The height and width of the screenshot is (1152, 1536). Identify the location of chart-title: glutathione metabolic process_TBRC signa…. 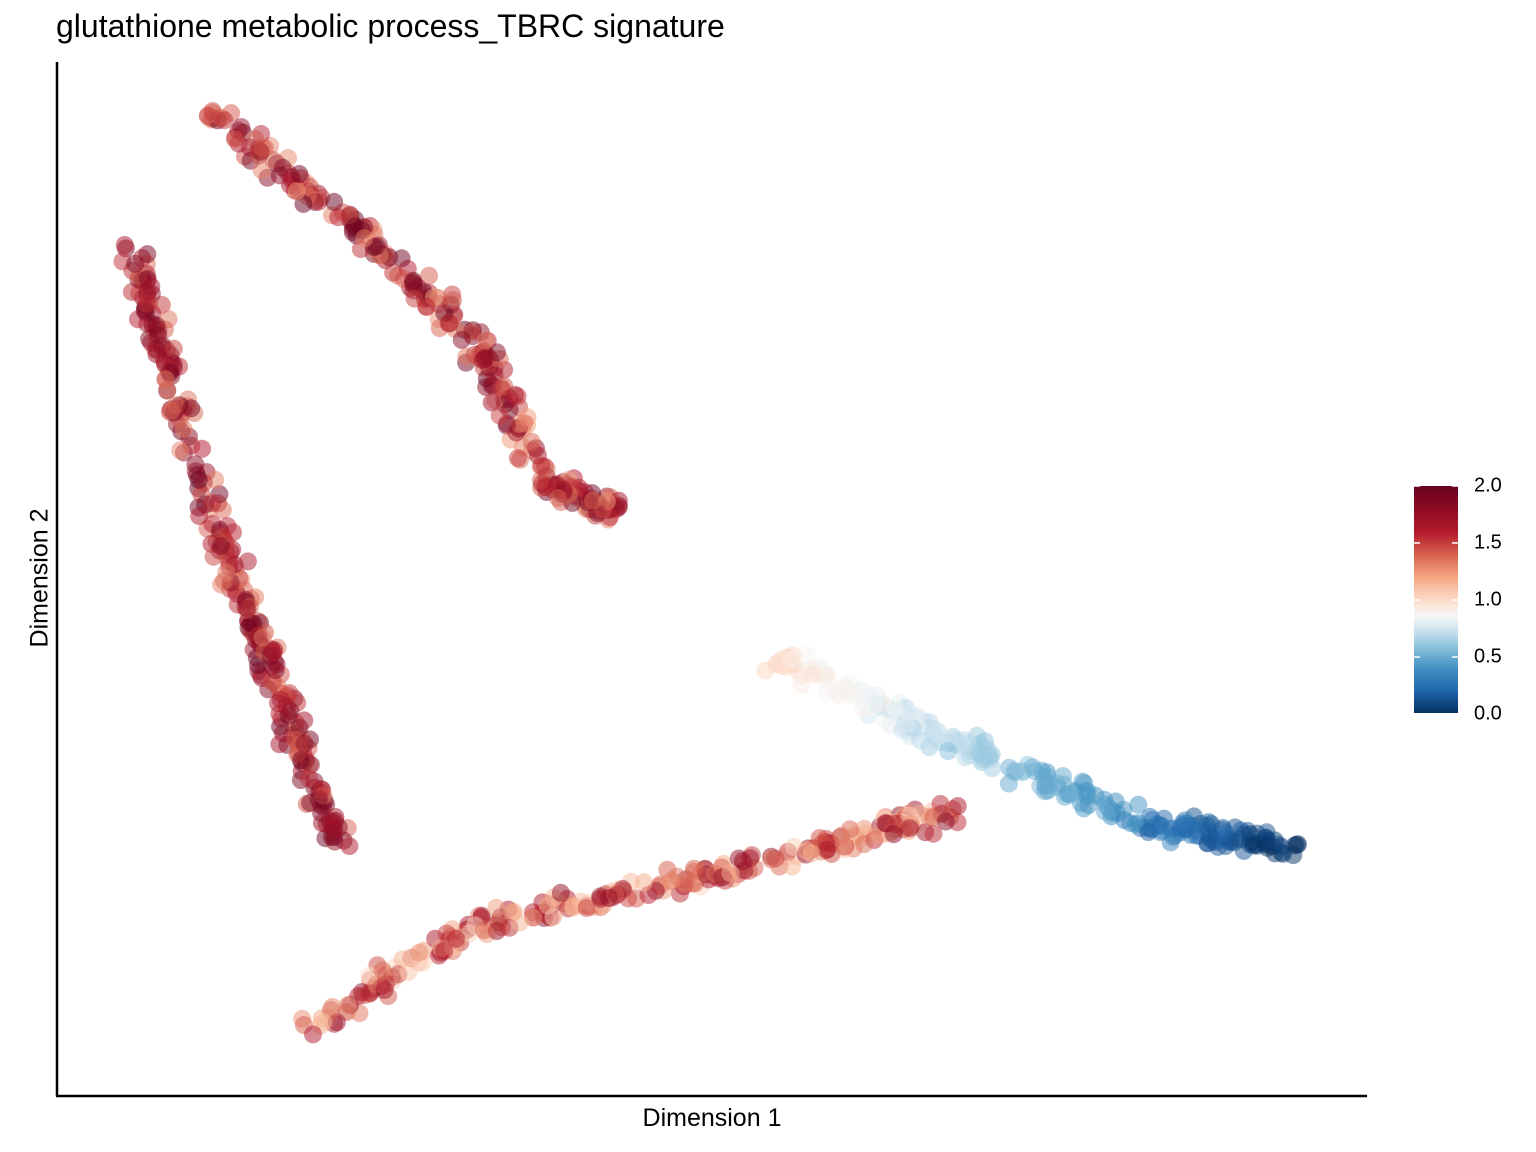
(390, 26).